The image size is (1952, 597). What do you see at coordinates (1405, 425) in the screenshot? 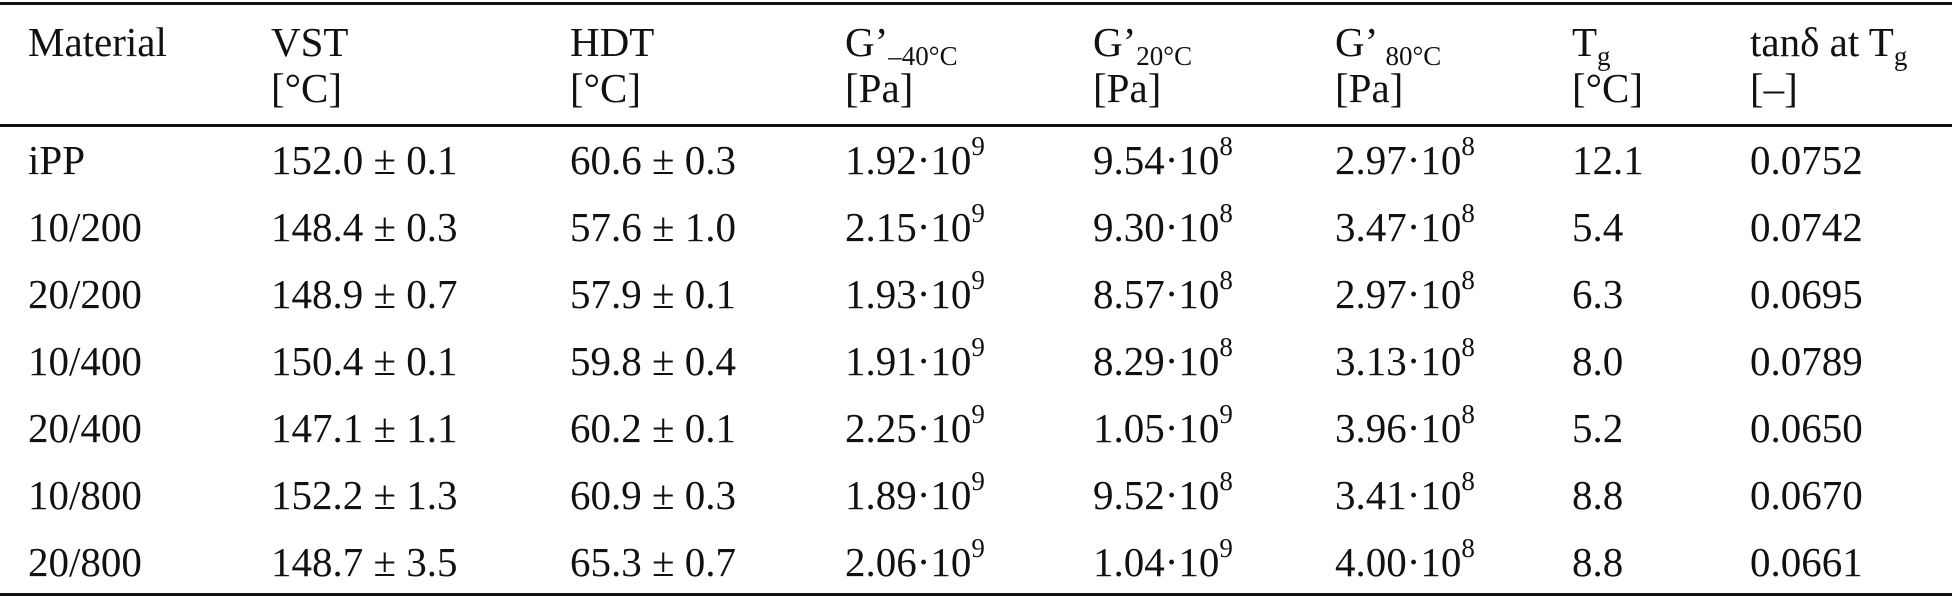
I see `cell-g-80: 3.96·10⁸` at bounding box center [1405, 425].